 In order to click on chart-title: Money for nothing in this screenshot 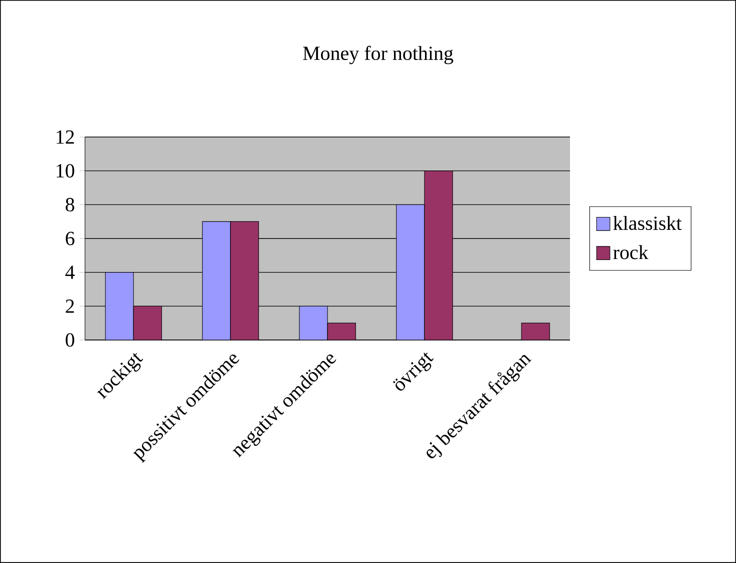, I will do `click(378, 55)`.